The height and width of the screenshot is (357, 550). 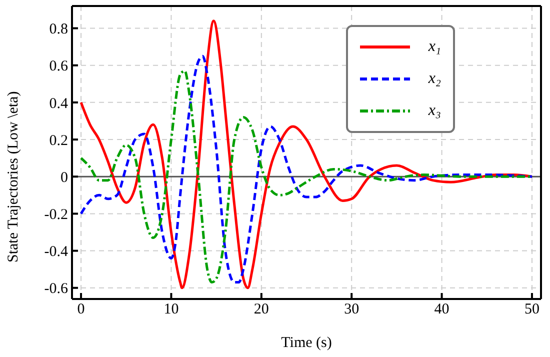 What do you see at coordinates (442, 310) in the screenshot?
I see `x-tick-label: 40` at bounding box center [442, 310].